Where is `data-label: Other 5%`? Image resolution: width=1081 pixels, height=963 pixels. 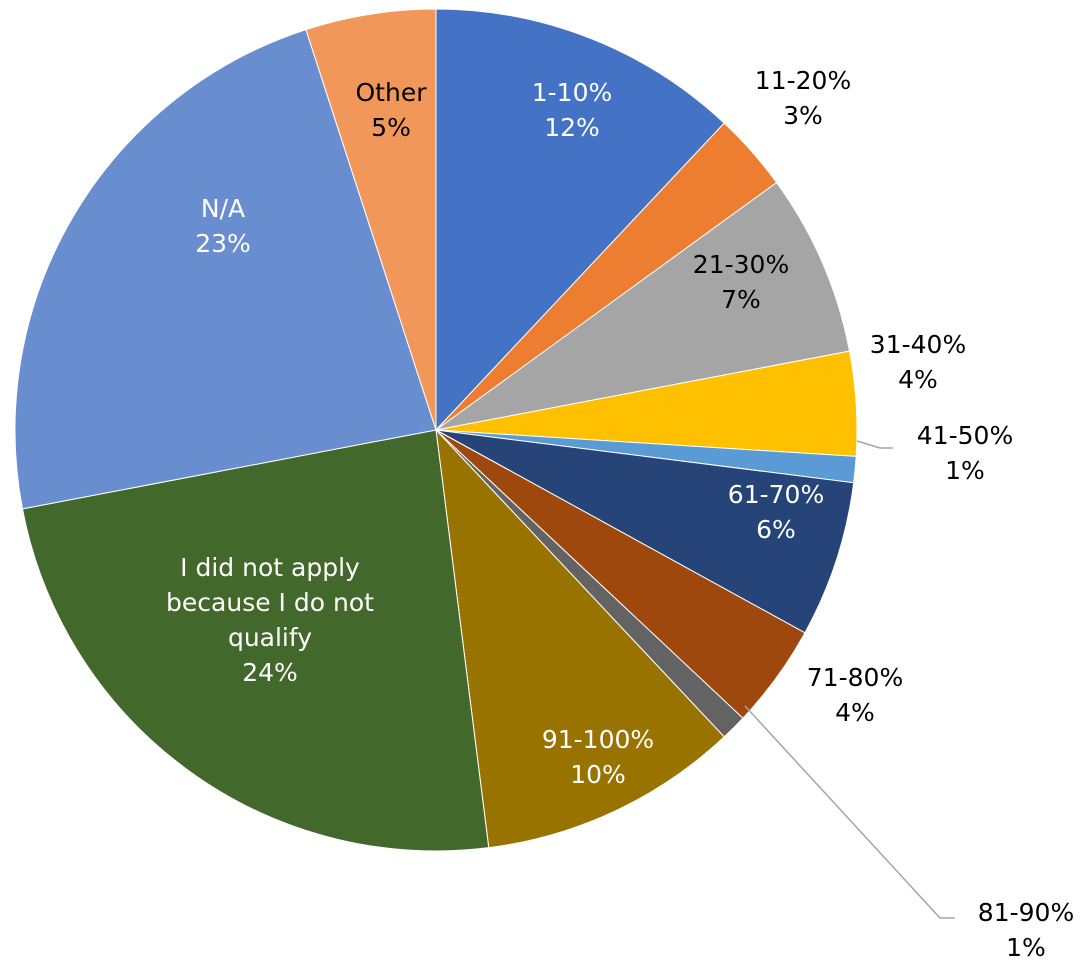
data-label: Other 5% is located at coordinates (391, 110).